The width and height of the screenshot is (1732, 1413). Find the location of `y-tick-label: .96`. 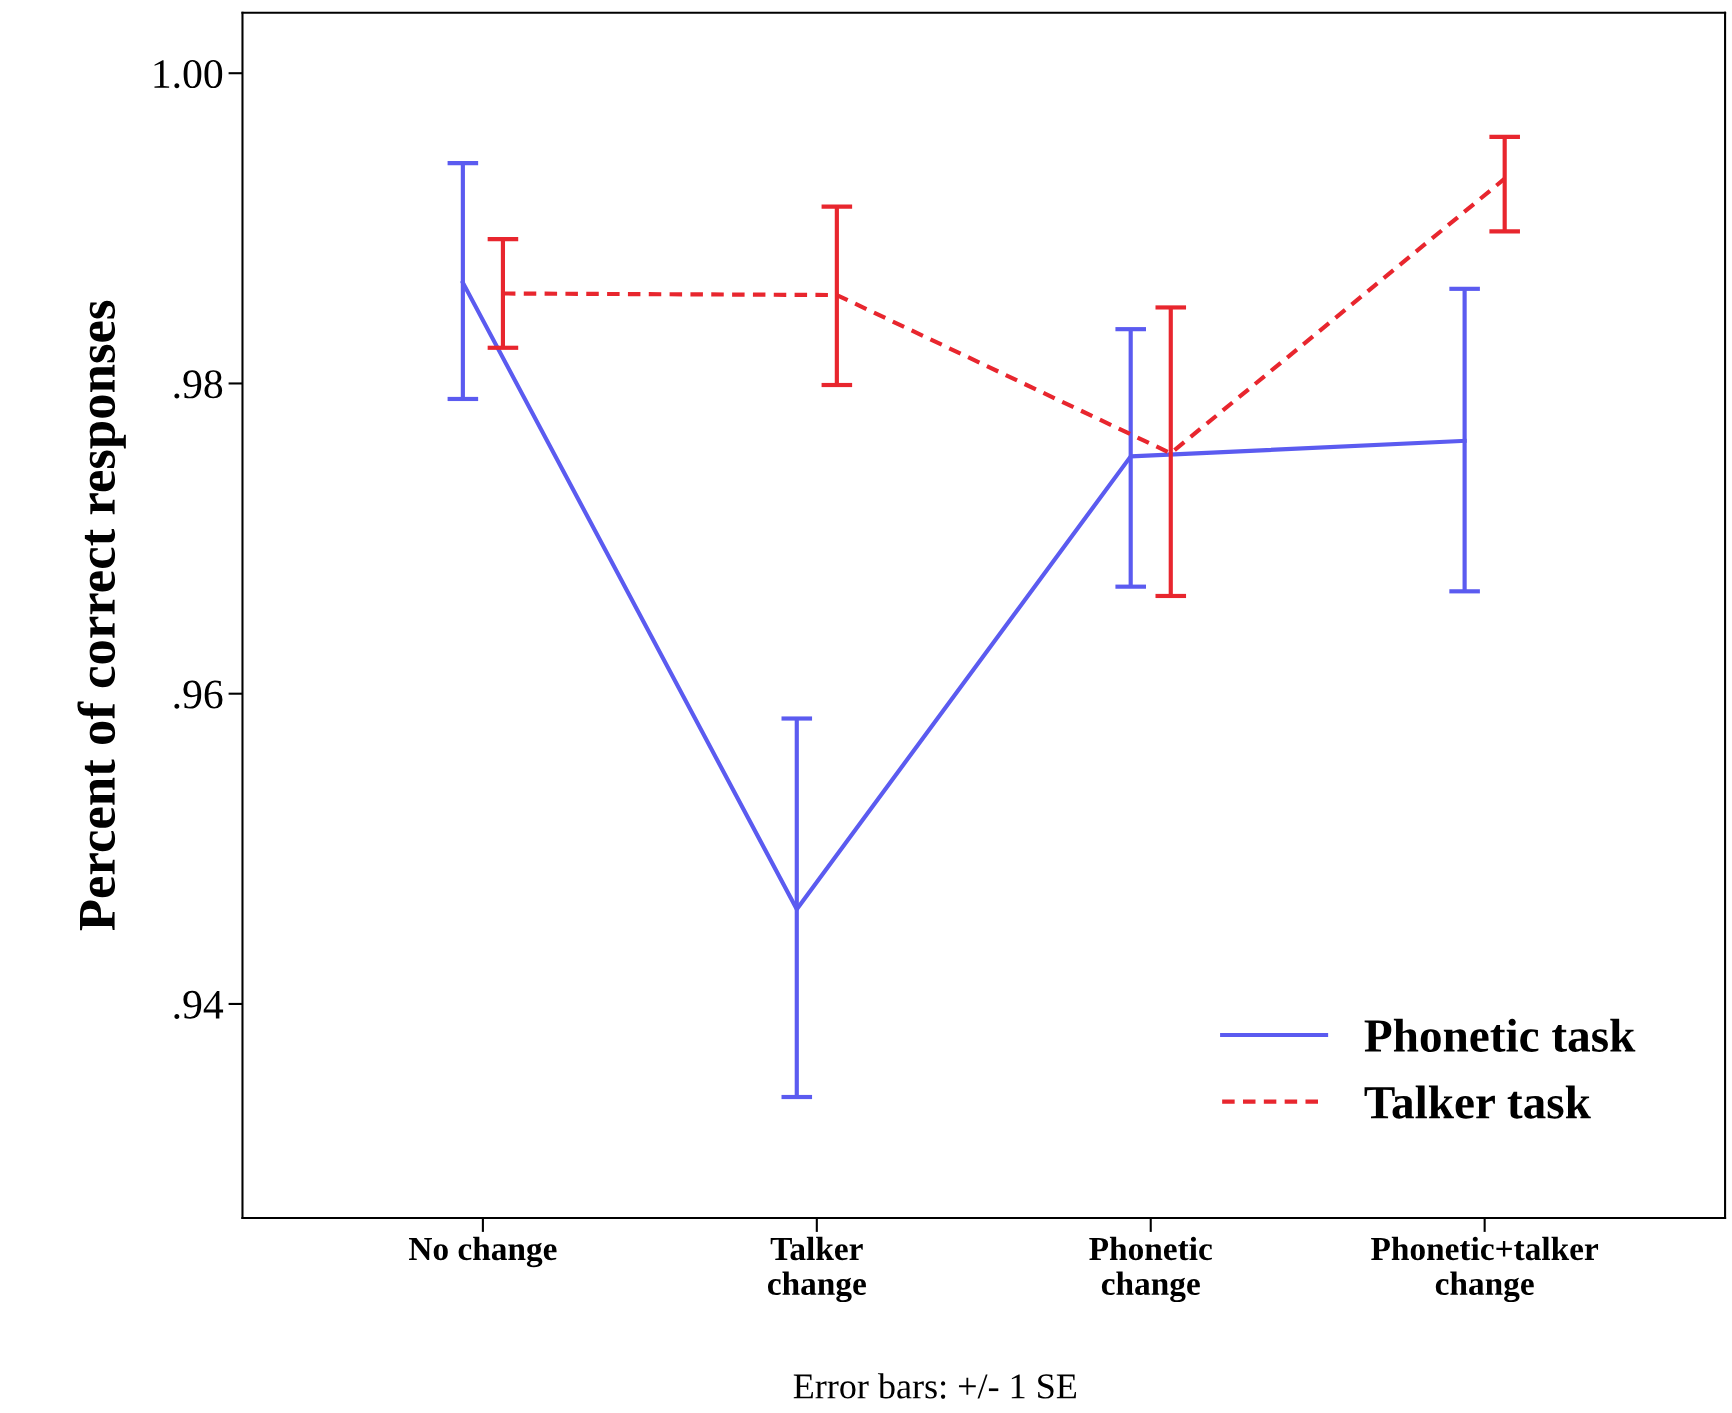

y-tick-label: .96 is located at coordinates (198, 694).